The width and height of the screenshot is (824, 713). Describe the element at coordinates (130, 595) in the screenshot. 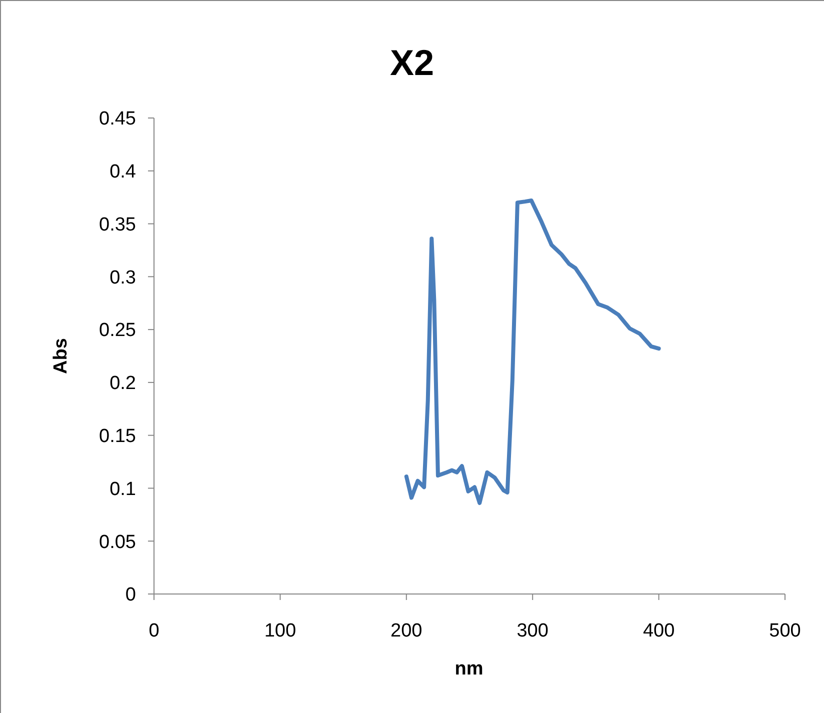

I see `y-tick-label: 0` at that location.